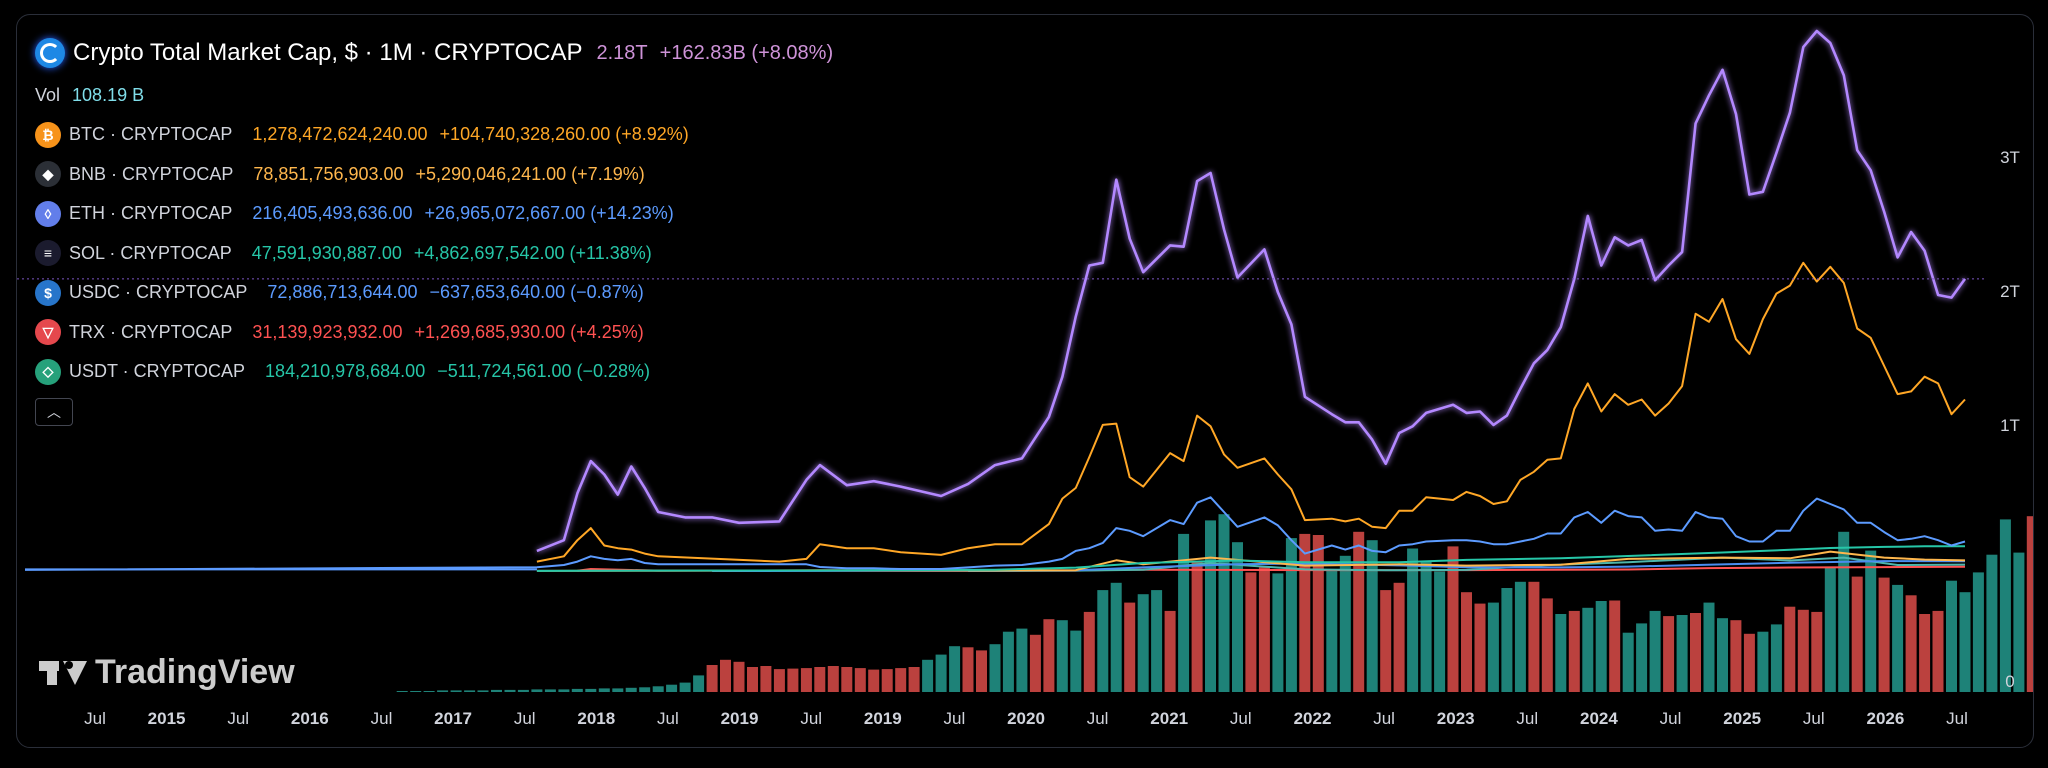 This screenshot has height=768, width=2048. Describe the element at coordinates (740, 718) in the screenshot. I see `x-tick-label: 2019` at that location.